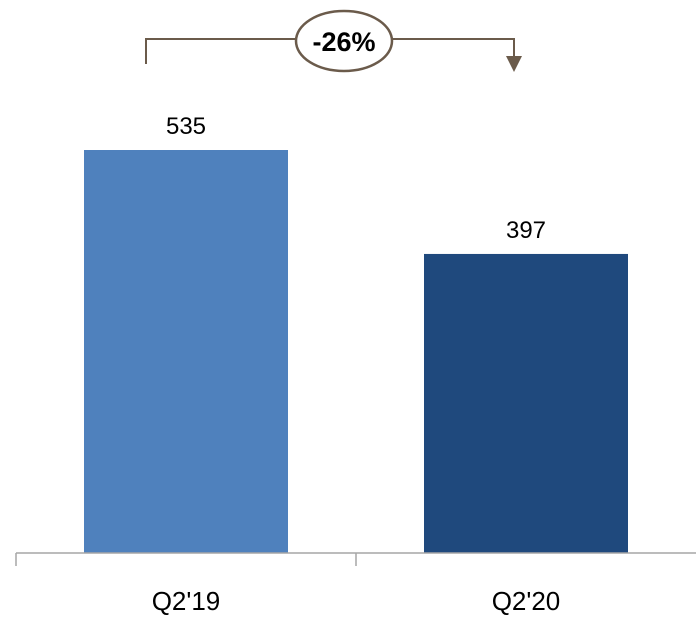  Describe the element at coordinates (356, 601) in the screenshot. I see `category-labels-layer: Q2'19 Q2'20` at that location.